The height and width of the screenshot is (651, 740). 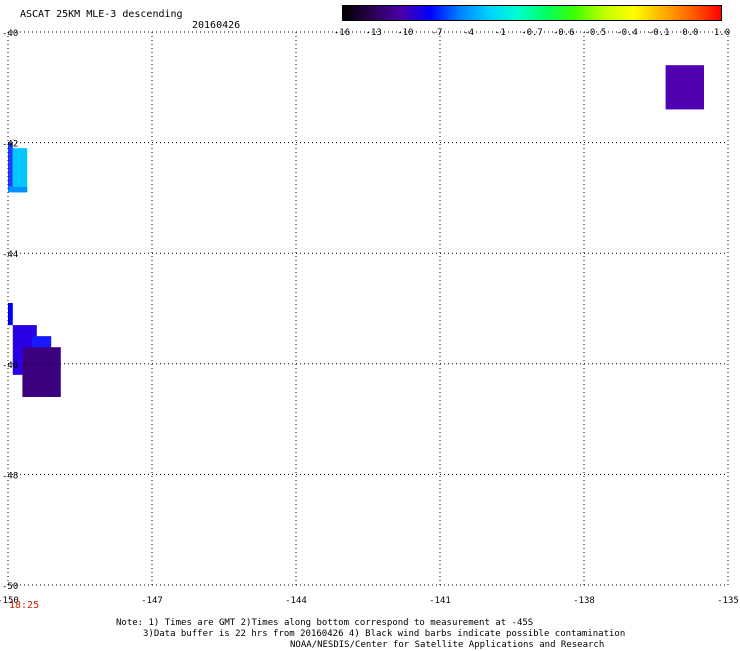 I want to click on colorbar, so click(x=532, y=13).